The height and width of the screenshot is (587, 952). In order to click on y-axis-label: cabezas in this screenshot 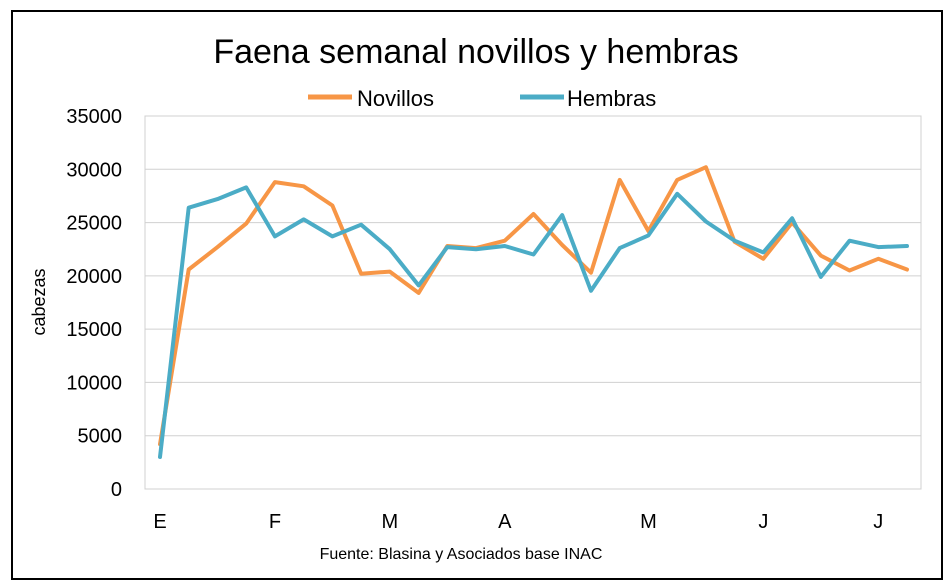, I will do `click(39, 301)`.